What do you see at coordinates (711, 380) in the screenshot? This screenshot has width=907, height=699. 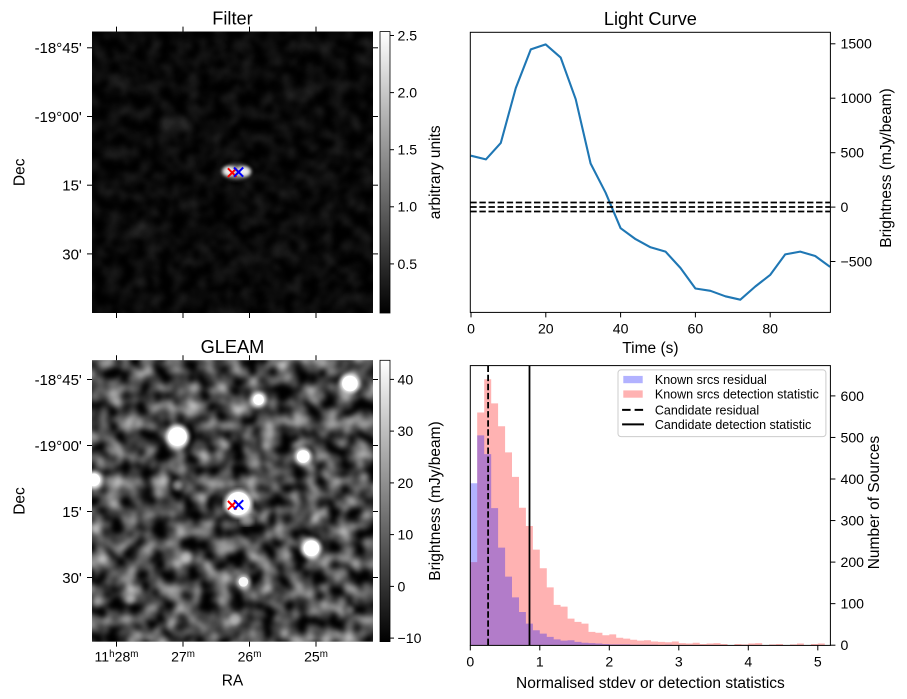 I see `svg-text: Known srcs residual` at bounding box center [711, 380].